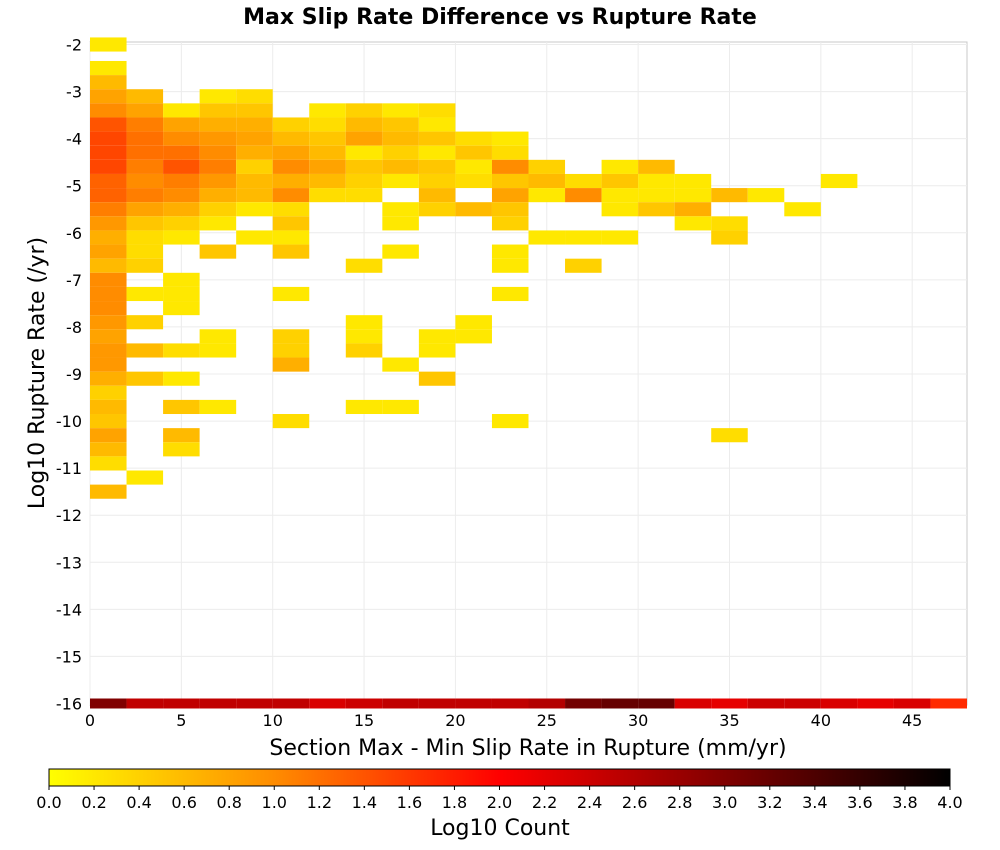 The height and width of the screenshot is (850, 1000). Describe the element at coordinates (729, 720) in the screenshot. I see `x-tick-label: 35` at that location.